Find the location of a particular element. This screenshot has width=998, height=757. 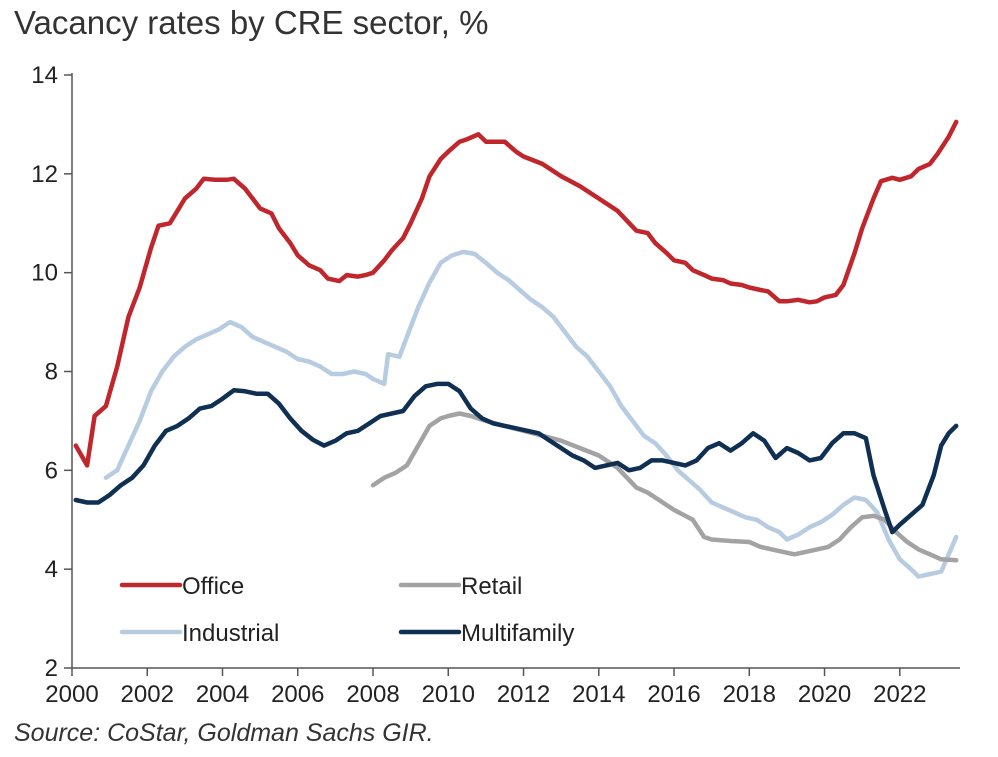

legend-label-industrial: Industrial is located at coordinates (230, 633).